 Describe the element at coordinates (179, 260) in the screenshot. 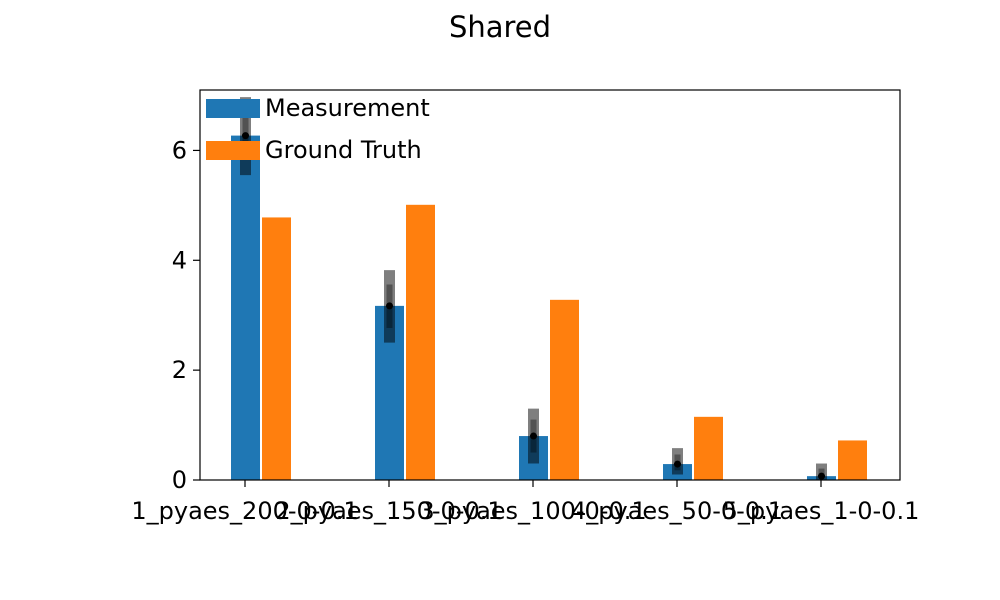

I see `y-tick-label: 4` at that location.